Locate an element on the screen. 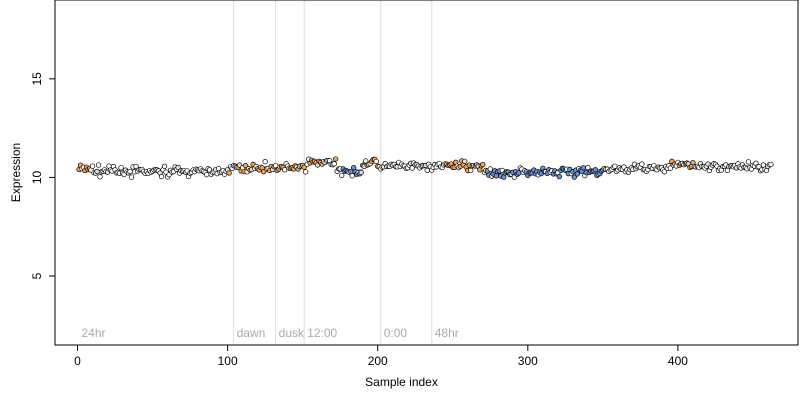  x-tick-label: 100 is located at coordinates (228, 361).